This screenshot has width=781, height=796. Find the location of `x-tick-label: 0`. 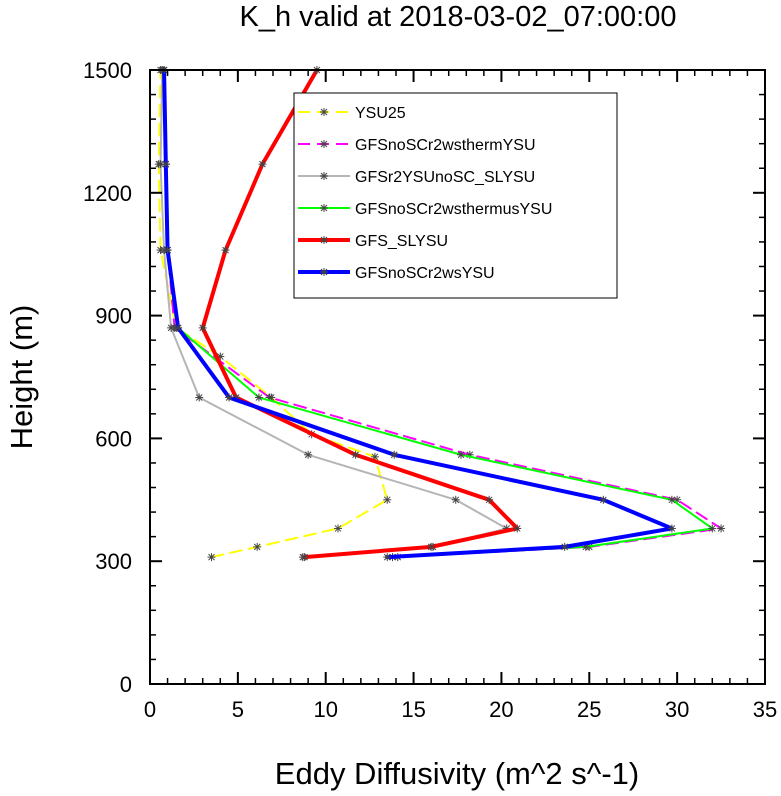

x-tick-label: 0 is located at coordinates (150, 709).